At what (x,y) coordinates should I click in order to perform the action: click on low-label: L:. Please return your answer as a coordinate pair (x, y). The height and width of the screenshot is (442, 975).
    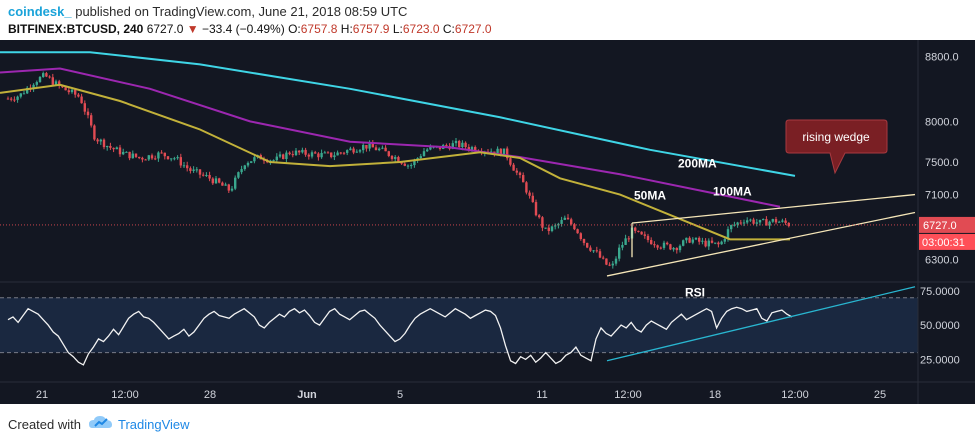
    Looking at the image, I should click on (397, 29).